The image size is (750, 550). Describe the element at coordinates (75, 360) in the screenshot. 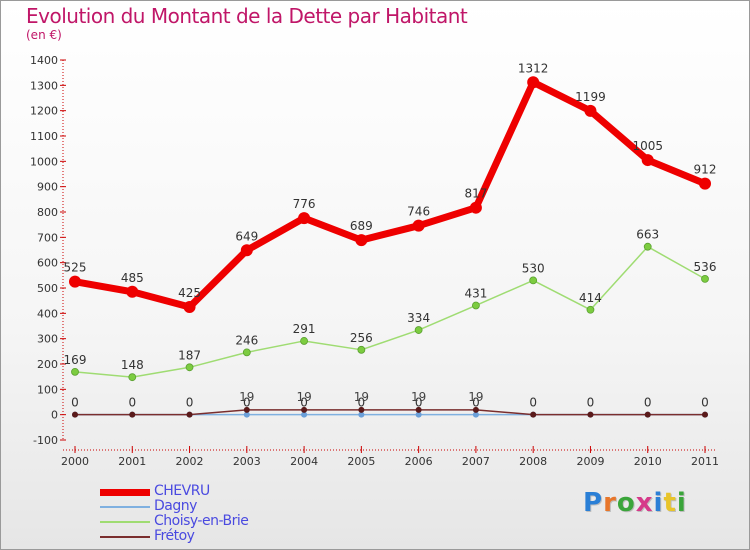

I see `data-label: 169` at that location.